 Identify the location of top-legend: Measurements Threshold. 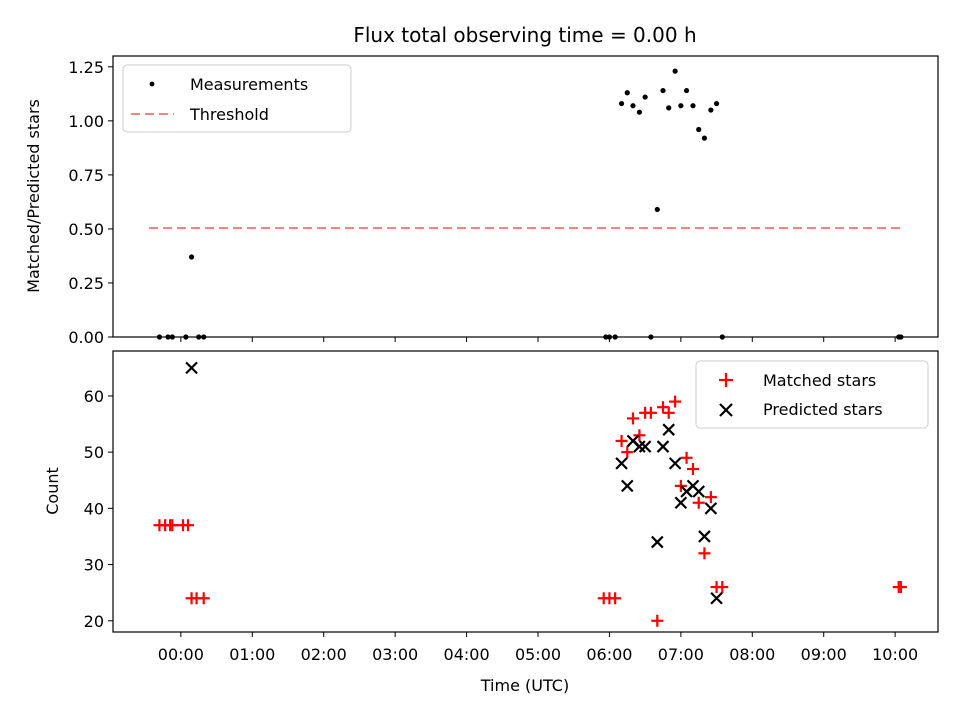
(237, 98).